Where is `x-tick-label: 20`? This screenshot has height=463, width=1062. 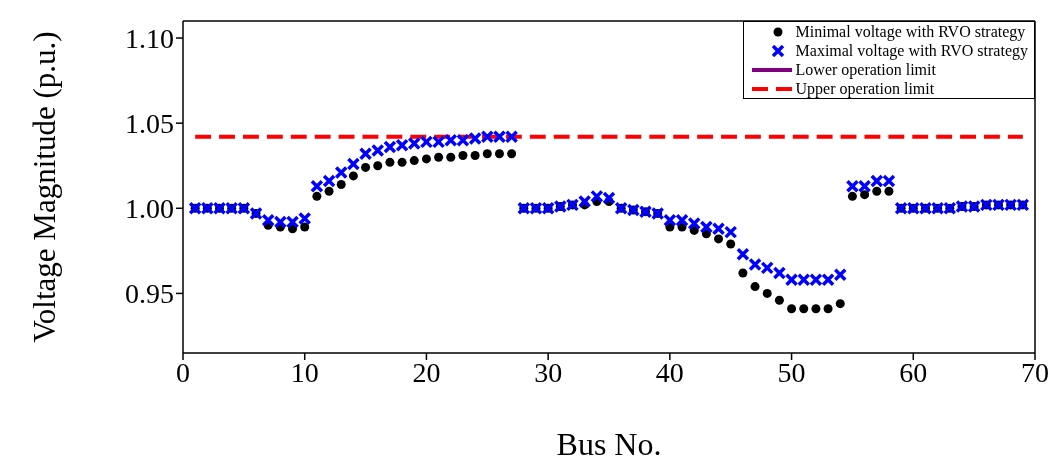
x-tick-label: 20 is located at coordinates (426, 372).